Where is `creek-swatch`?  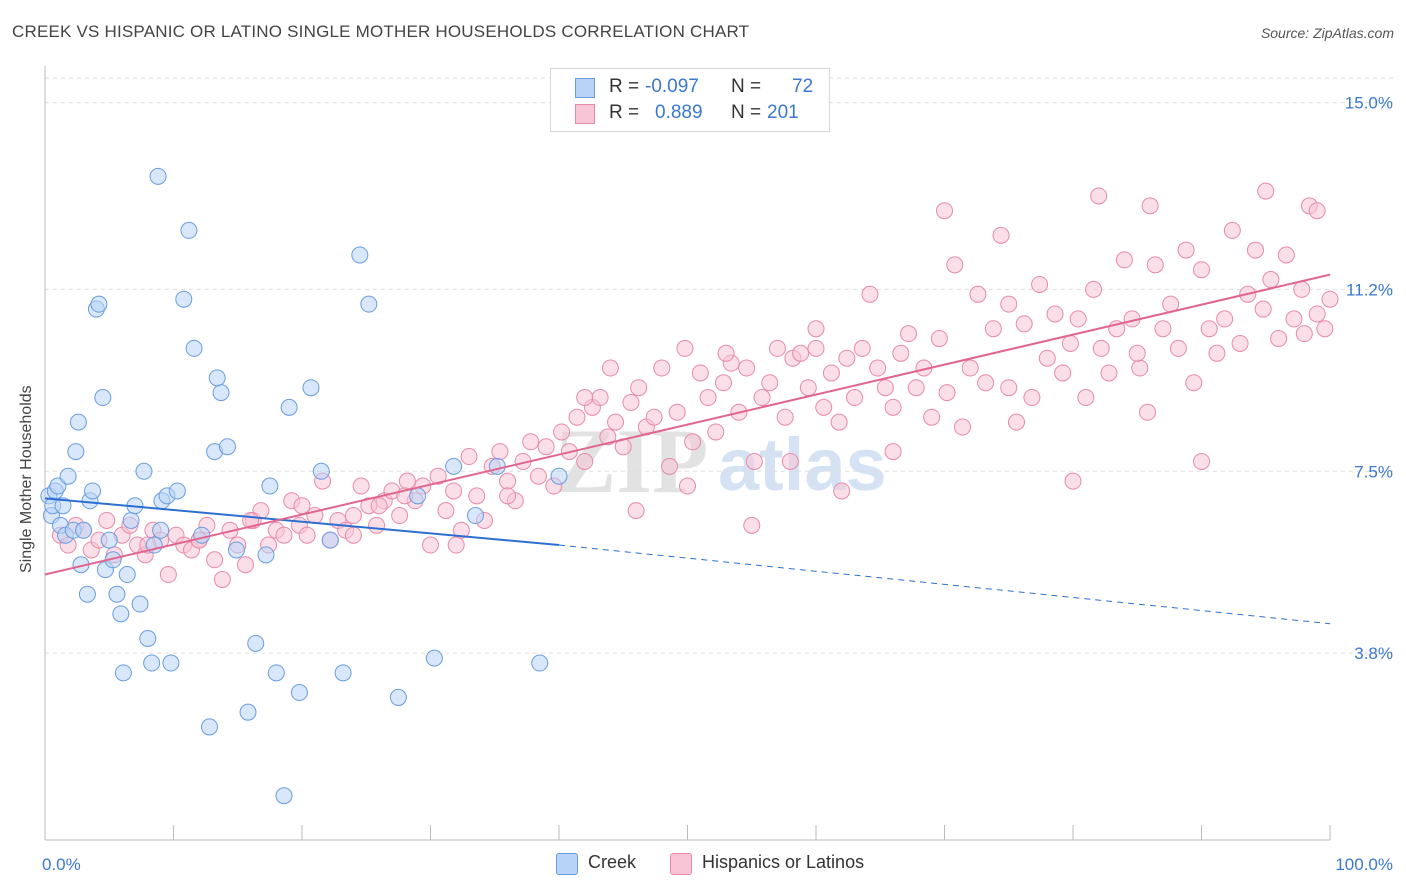
creek-swatch is located at coordinates (585, 88).